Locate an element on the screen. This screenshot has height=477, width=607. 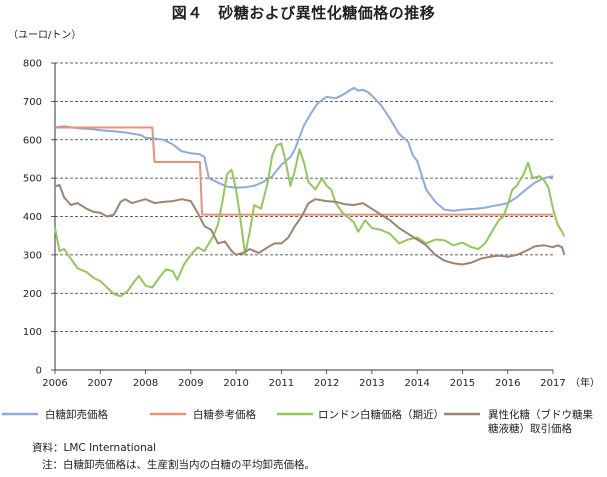
y-axis-ticks: 0 100 200 300 400 500 600 700 800 is located at coordinates (39, 218).